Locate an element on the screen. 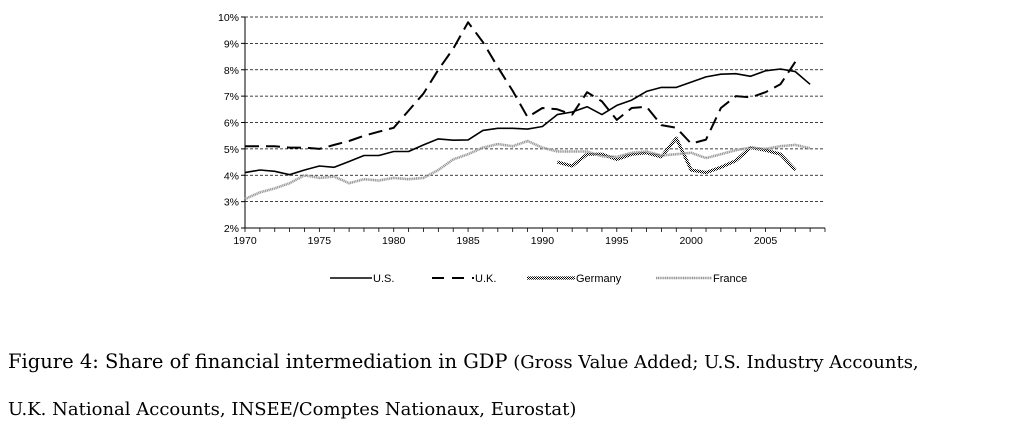  y-tick-label: 7% is located at coordinates (231, 97).